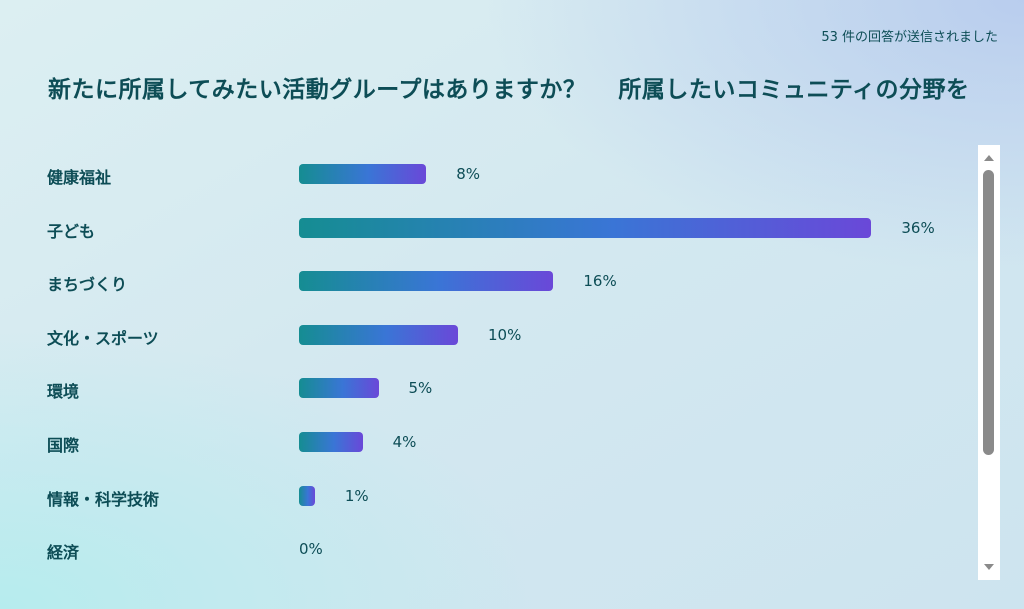  What do you see at coordinates (63, 553) in the screenshot?
I see `category-label: 経済` at bounding box center [63, 553].